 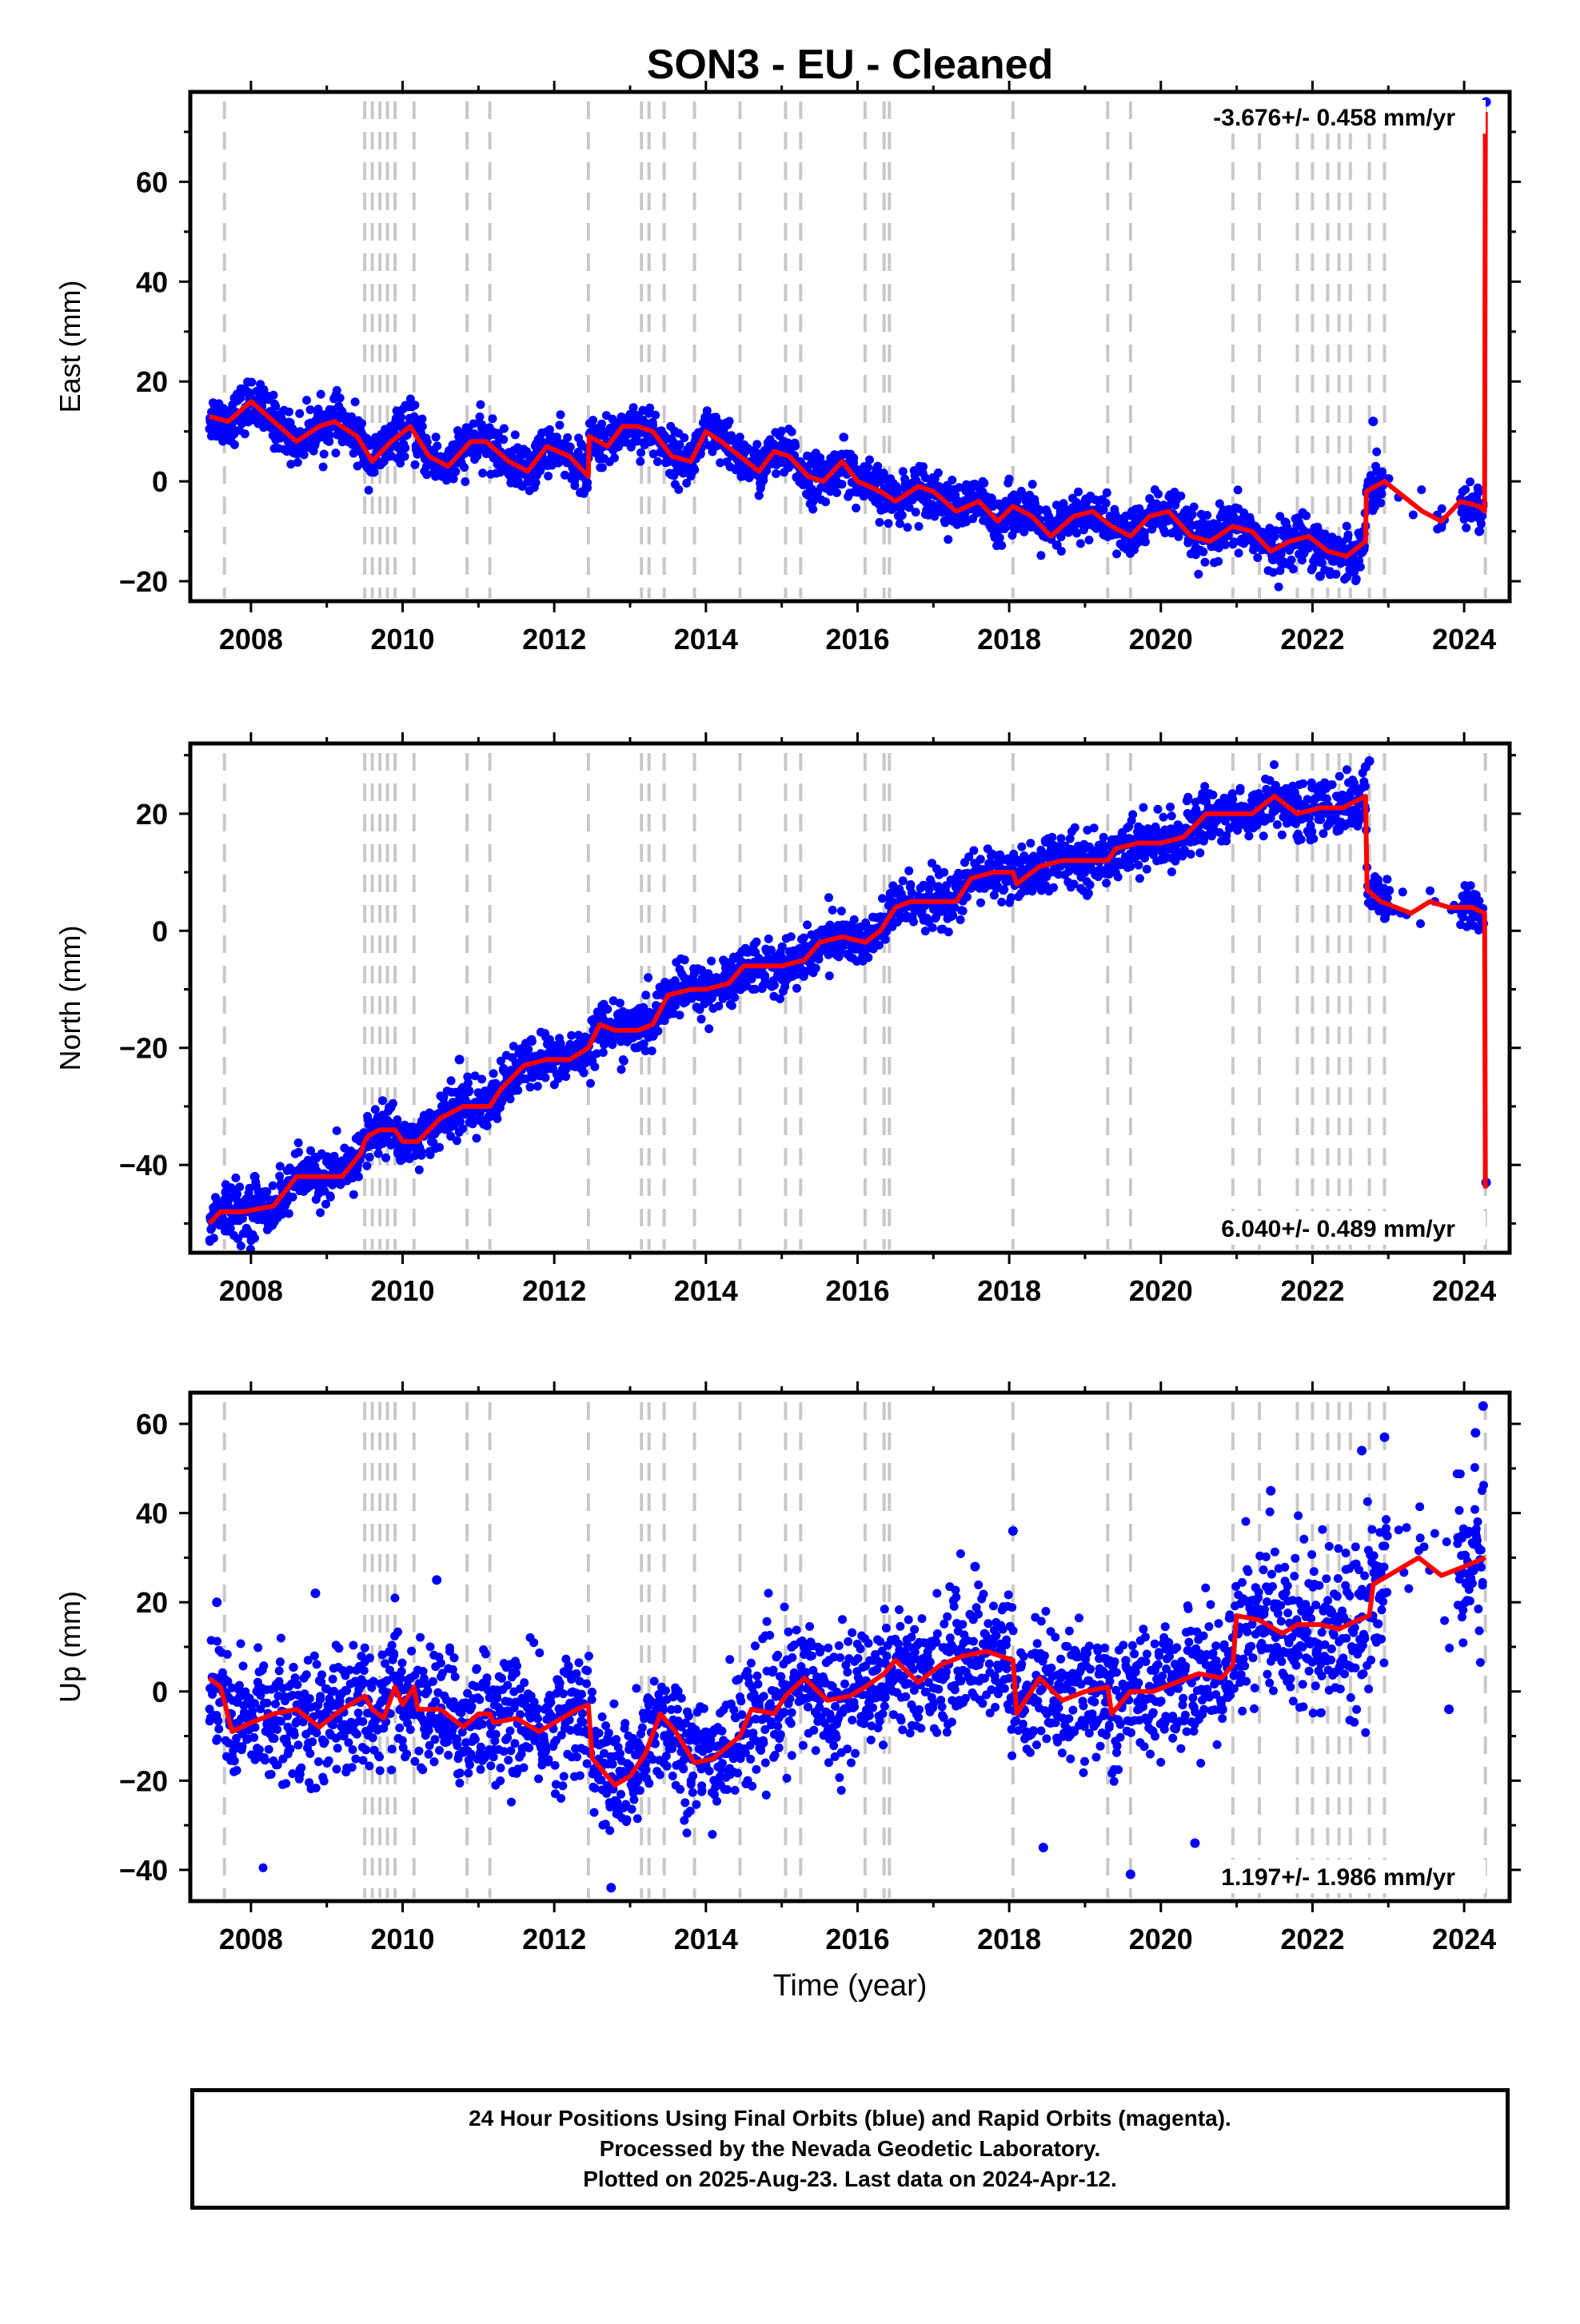 I want to click on x-tick-label: 2014, so click(x=706, y=639).